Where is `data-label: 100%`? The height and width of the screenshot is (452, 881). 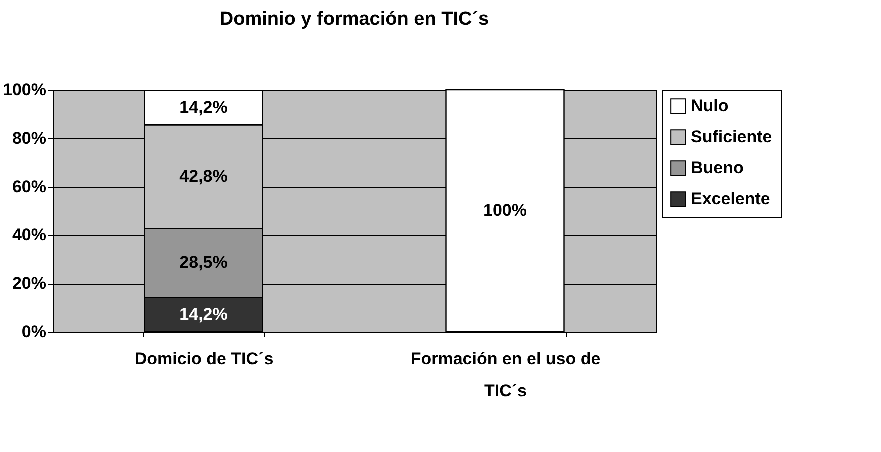 data-label: 100% is located at coordinates (505, 210).